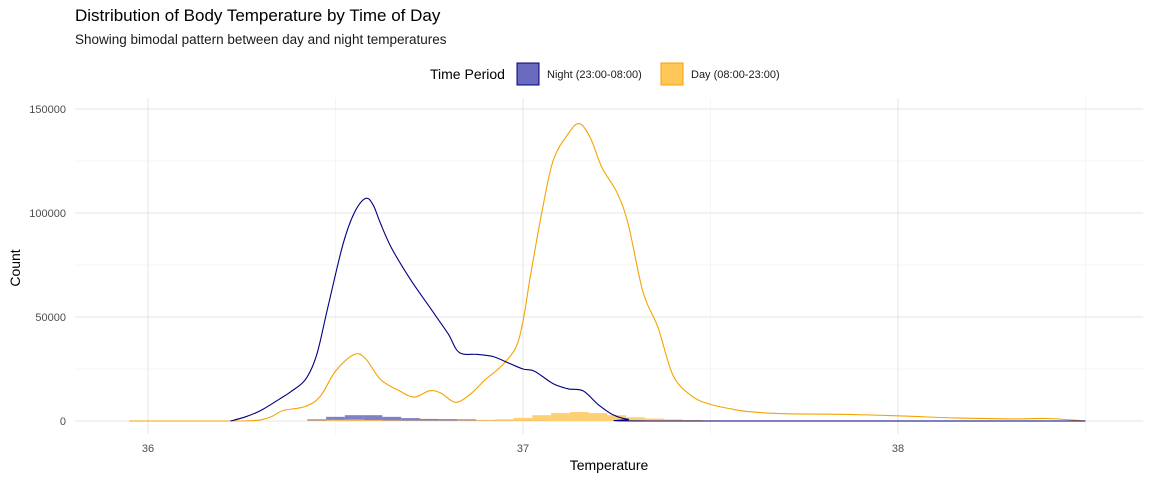 This screenshot has width=1152, height=480. I want to click on histogram-bars, so click(645, 416).